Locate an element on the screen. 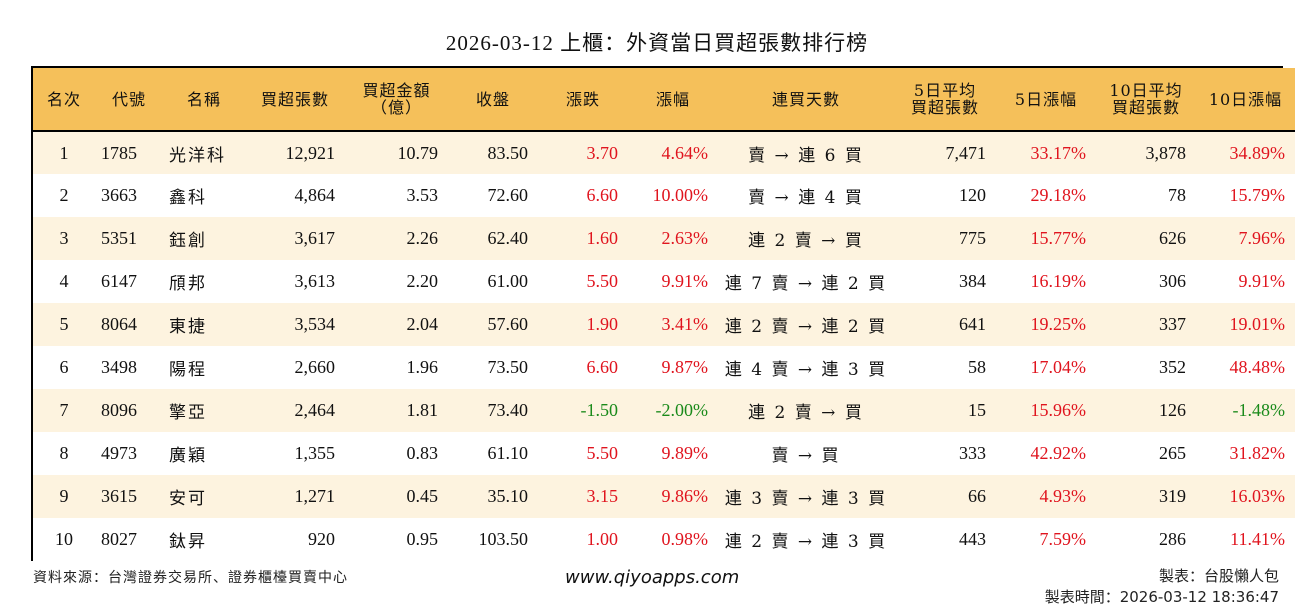 This screenshot has height=612, width=1314. stock-code-cell: 3663 is located at coordinates (119, 195).